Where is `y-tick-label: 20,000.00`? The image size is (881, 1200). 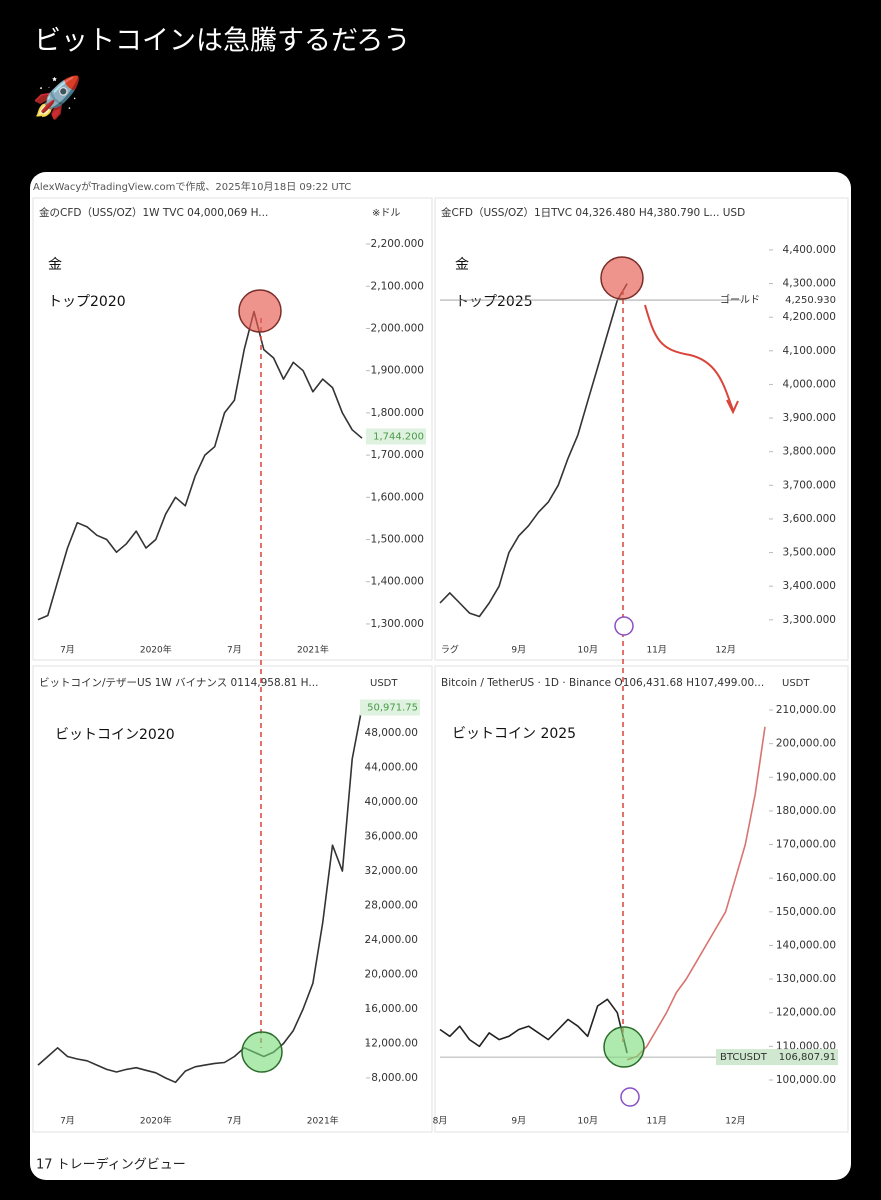 y-tick-label: 20,000.00 is located at coordinates (391, 975).